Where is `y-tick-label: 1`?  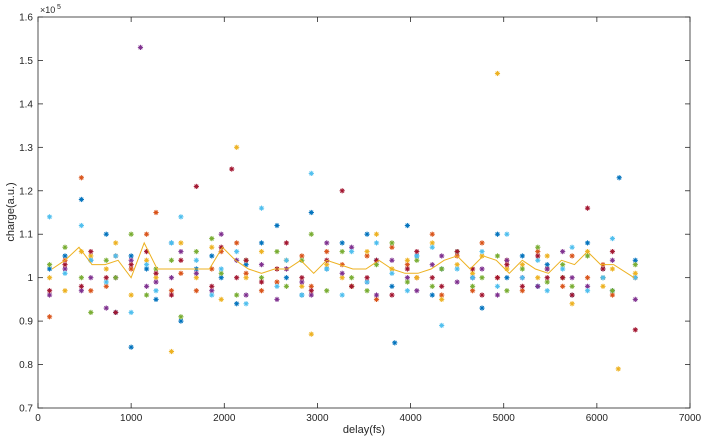
y-tick-label: 1 is located at coordinates (30, 278).